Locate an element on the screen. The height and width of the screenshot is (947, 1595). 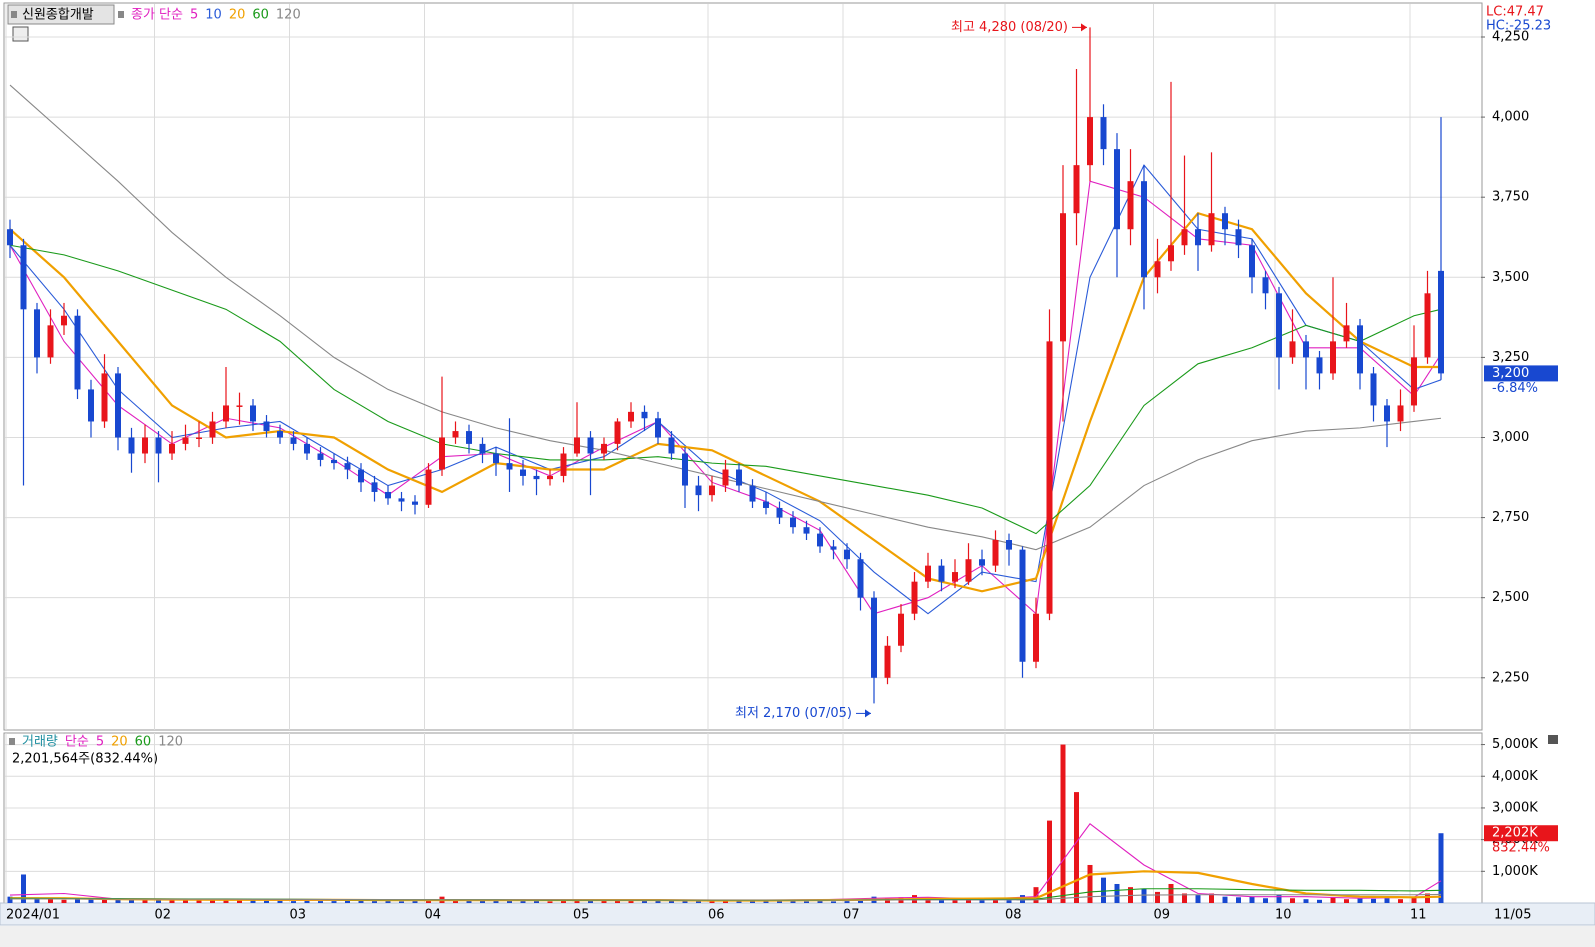
low-arrowhead is located at coordinates (868, 713).